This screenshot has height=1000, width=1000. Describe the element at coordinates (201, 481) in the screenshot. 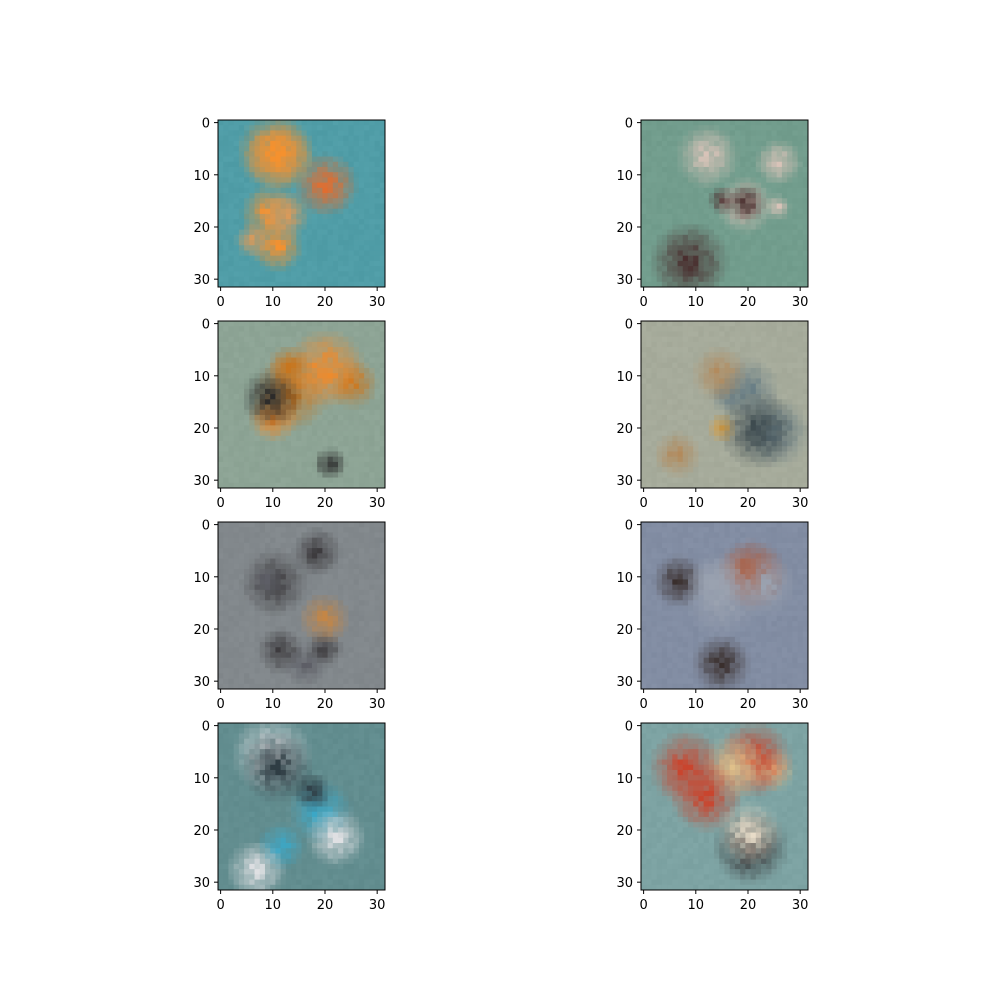

I see `panel-3-ytick-label: 30` at that location.